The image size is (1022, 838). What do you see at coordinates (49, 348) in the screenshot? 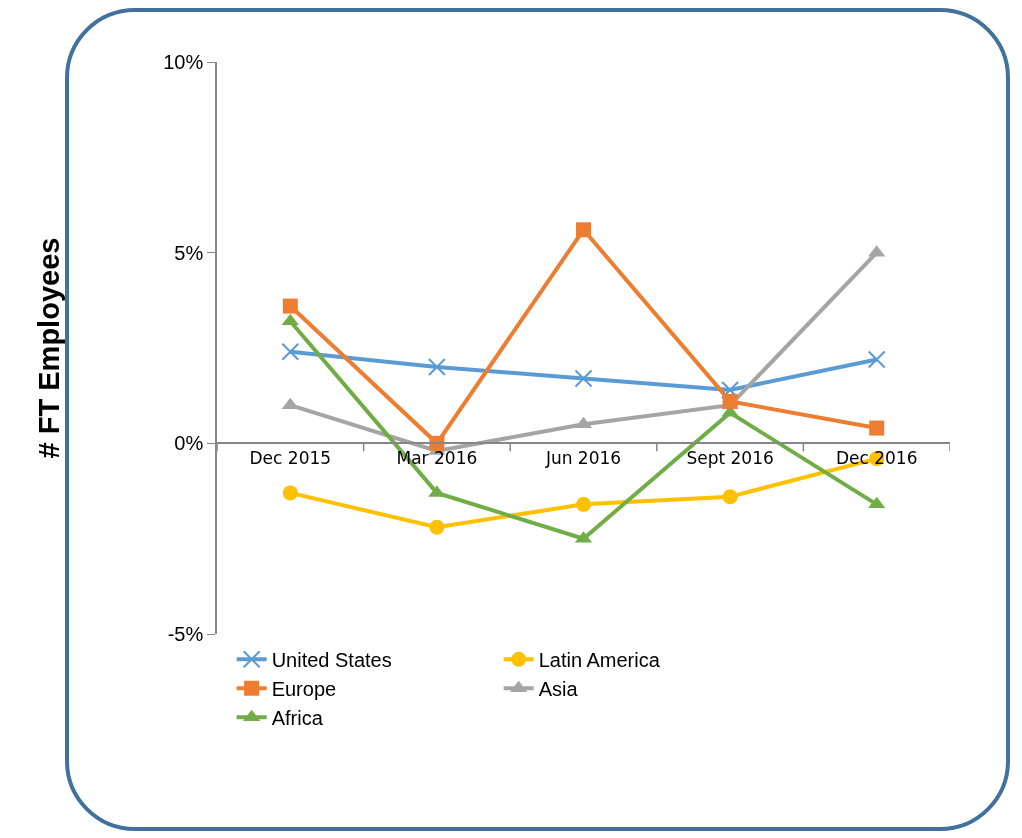
I see `y-axis-title: # FT Employees` at bounding box center [49, 348].